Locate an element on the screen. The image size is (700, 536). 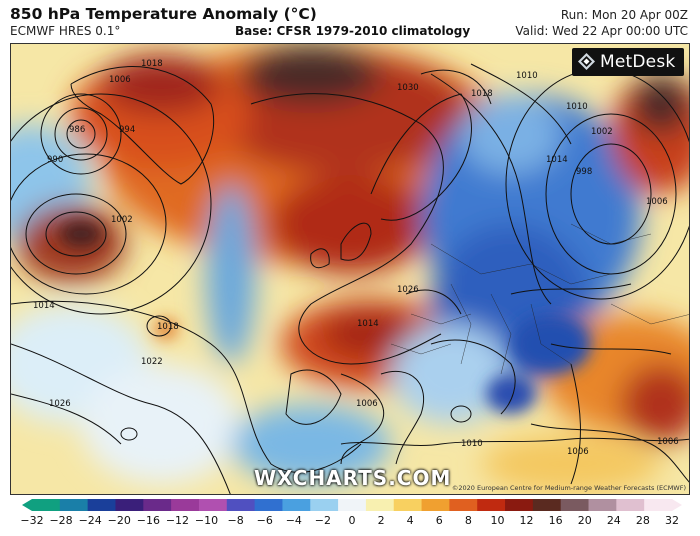
colorbar-tick-label: −2 is located at coordinates (323, 520).